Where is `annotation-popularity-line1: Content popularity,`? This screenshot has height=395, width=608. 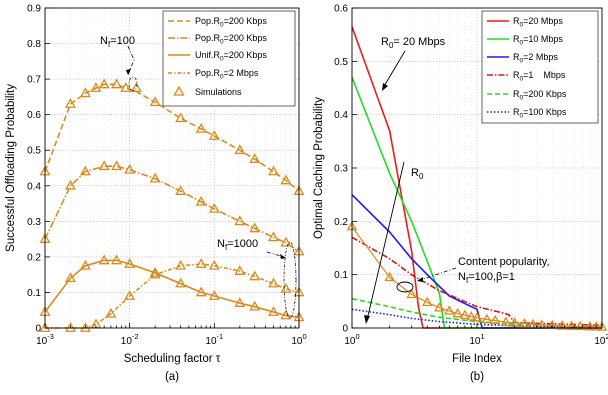
annotation-popularity-line1: Content popularity, is located at coordinates (504, 262).